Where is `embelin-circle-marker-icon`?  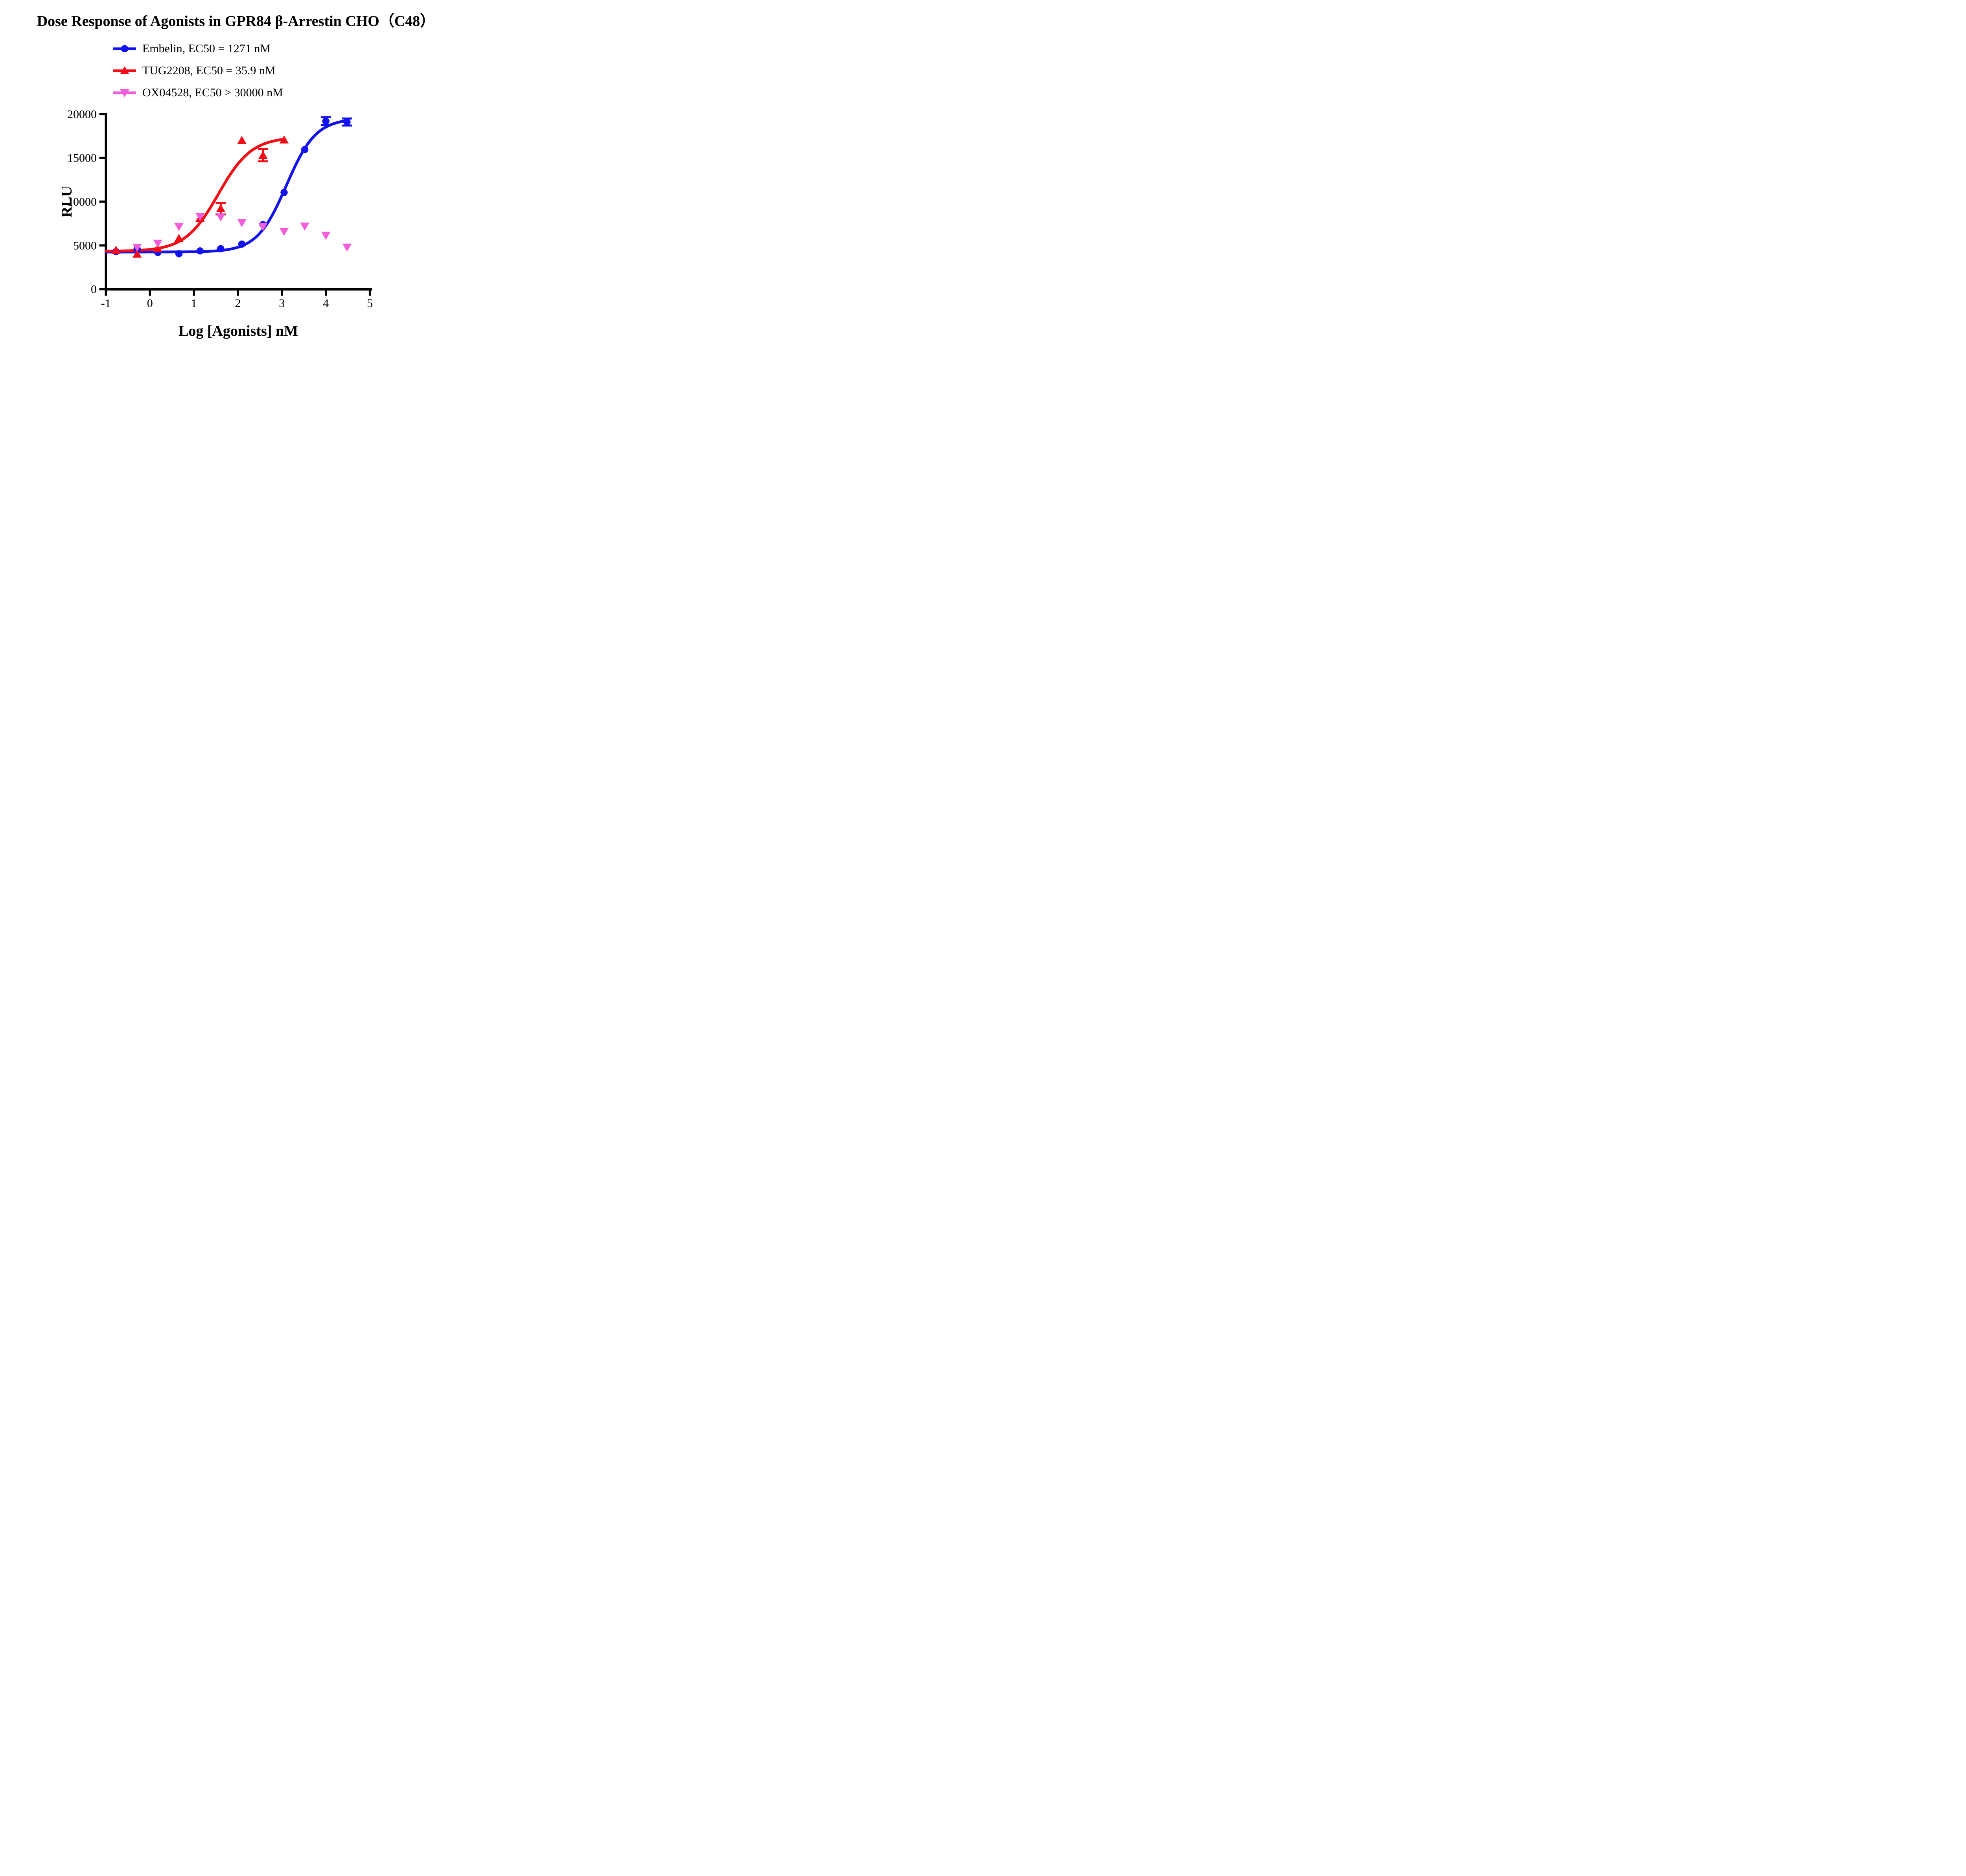 embelin-circle-marker-icon is located at coordinates (124, 49).